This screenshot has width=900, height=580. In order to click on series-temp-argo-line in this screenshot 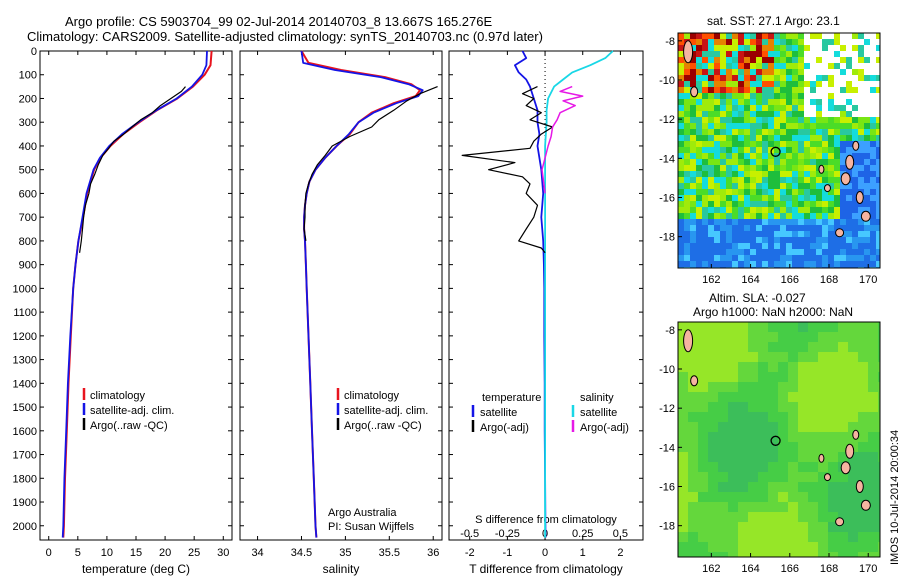, I will do `click(507, 170)`.